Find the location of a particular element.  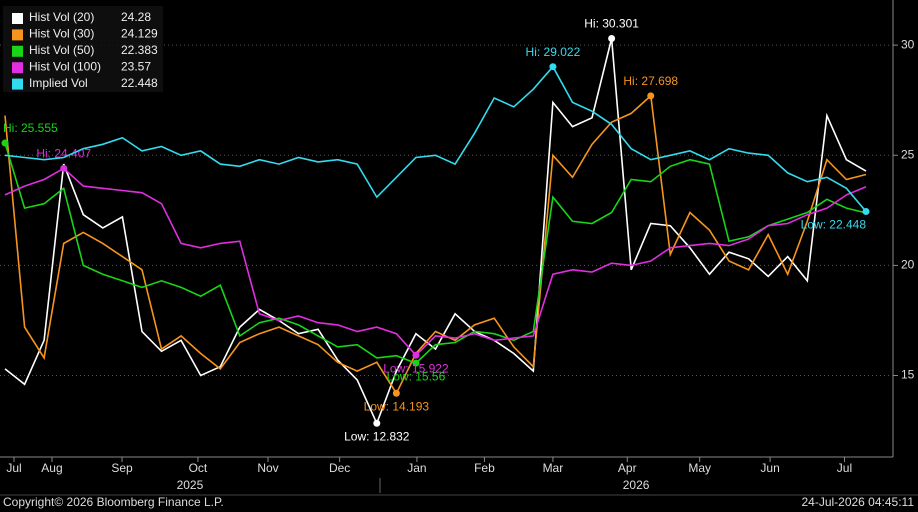

extreme-label: Low: 15.922 is located at coordinates (416, 368).